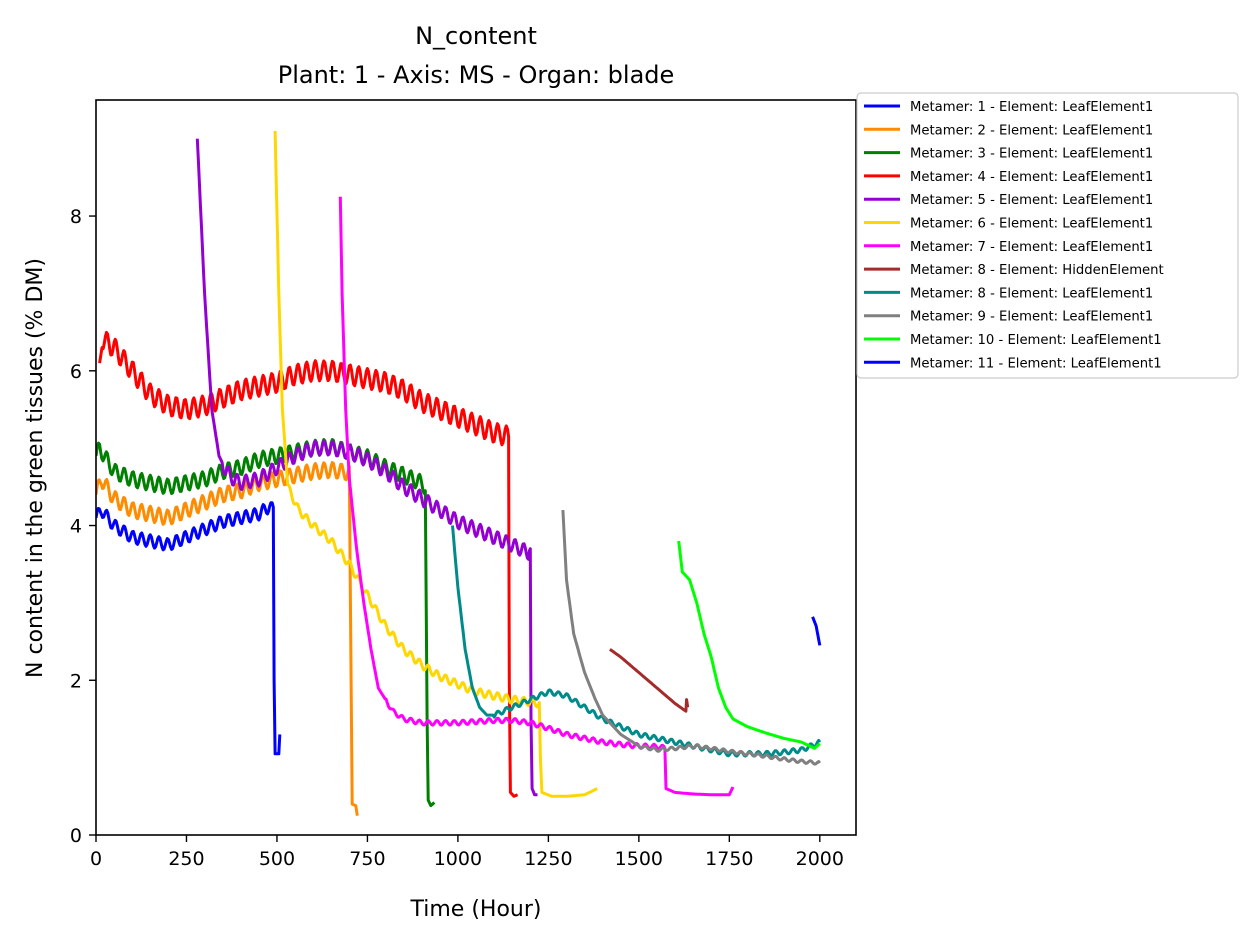 The image size is (1257, 942). Describe the element at coordinates (458, 859) in the screenshot. I see `x-tick-label: 1000` at that location.